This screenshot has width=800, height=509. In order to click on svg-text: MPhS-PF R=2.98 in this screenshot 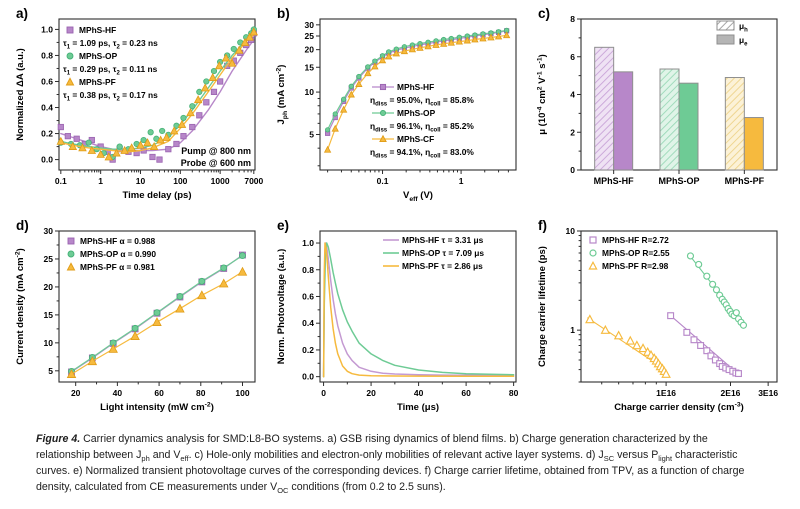, I will do `click(635, 266)`.